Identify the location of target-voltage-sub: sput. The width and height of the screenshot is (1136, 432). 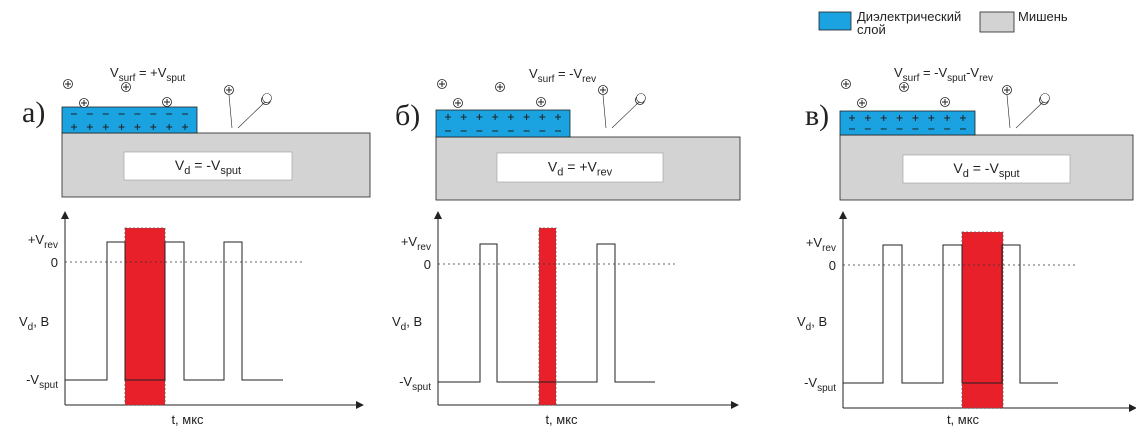
(1009, 174).